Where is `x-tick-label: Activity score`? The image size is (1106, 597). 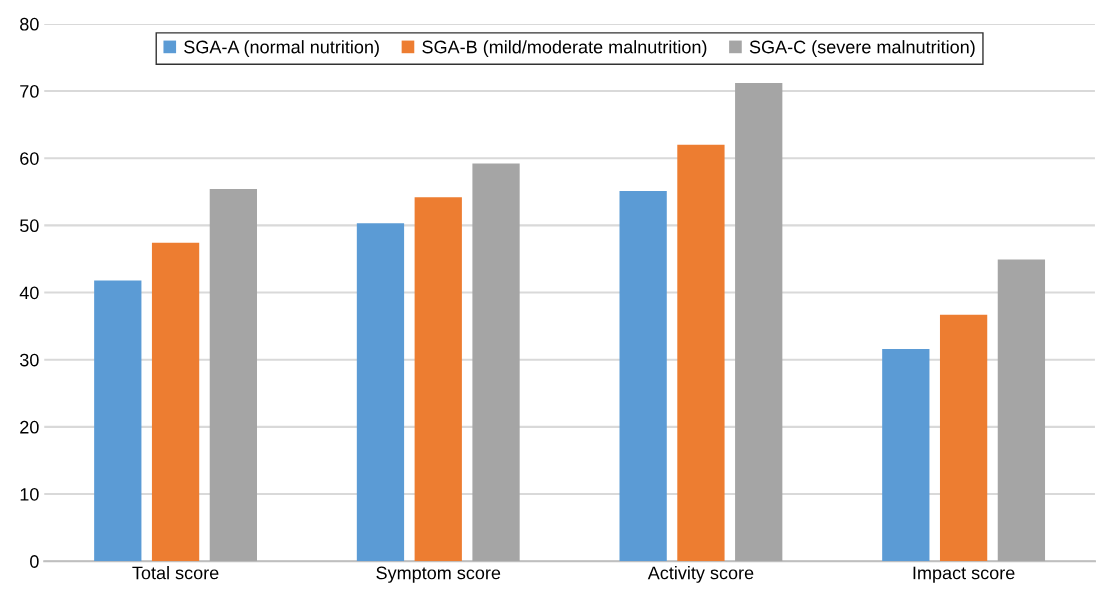
x-tick-label: Activity score is located at coordinates (700, 574).